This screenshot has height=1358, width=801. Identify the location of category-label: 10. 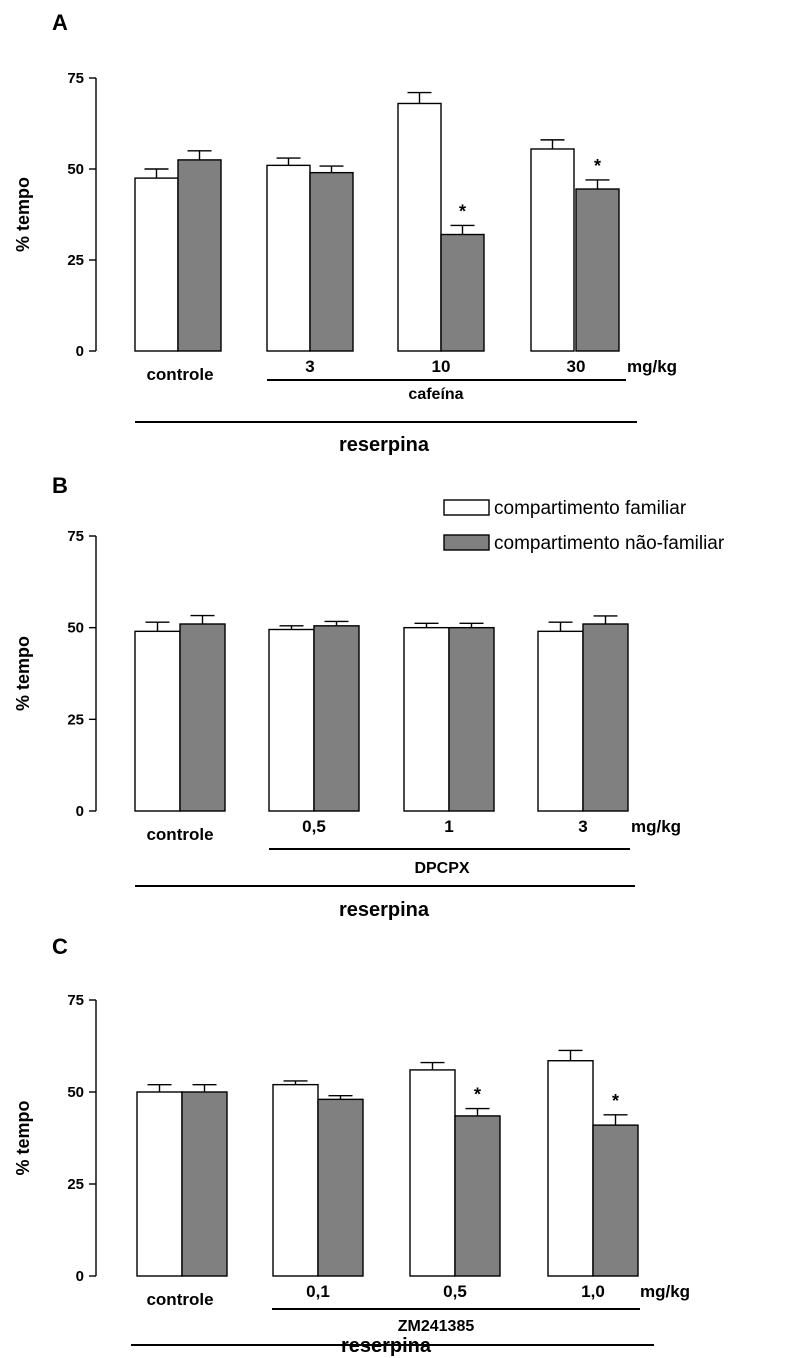
(441, 366).